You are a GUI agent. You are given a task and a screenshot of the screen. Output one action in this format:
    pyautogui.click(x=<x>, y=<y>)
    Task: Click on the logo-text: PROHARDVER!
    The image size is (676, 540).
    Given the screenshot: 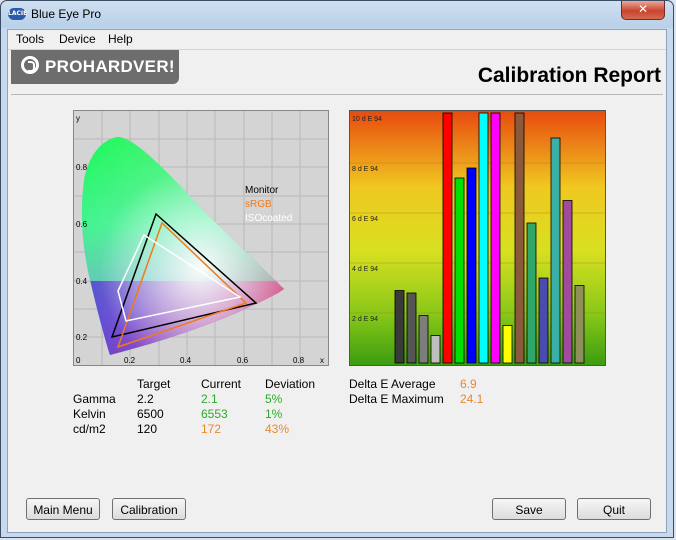 What is the action you would take?
    pyautogui.click(x=110, y=66)
    